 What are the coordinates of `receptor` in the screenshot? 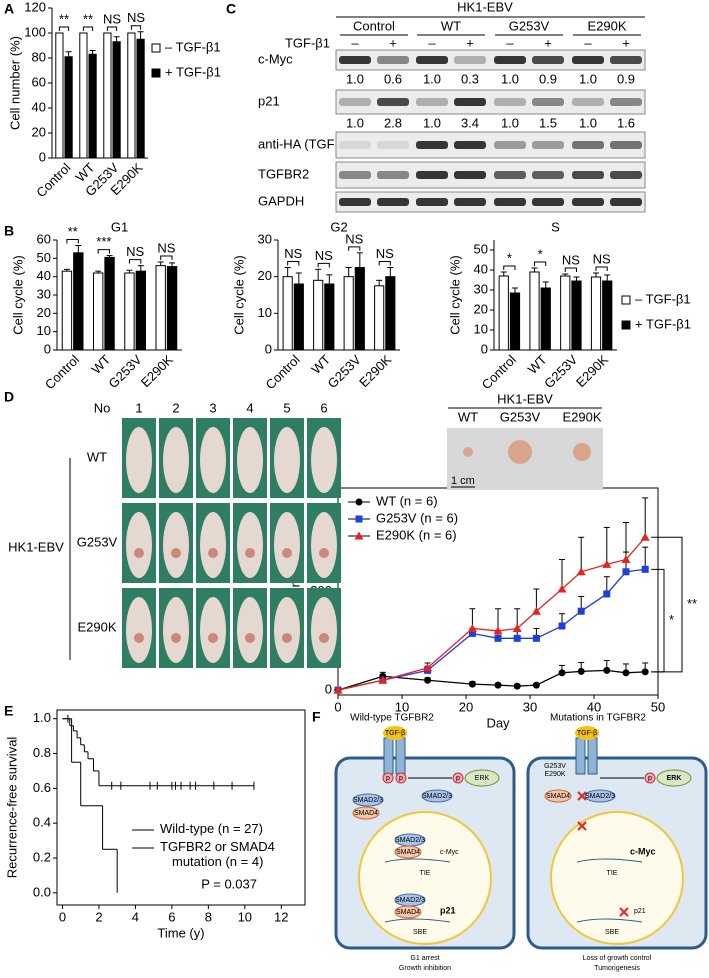 It's located at (580, 756).